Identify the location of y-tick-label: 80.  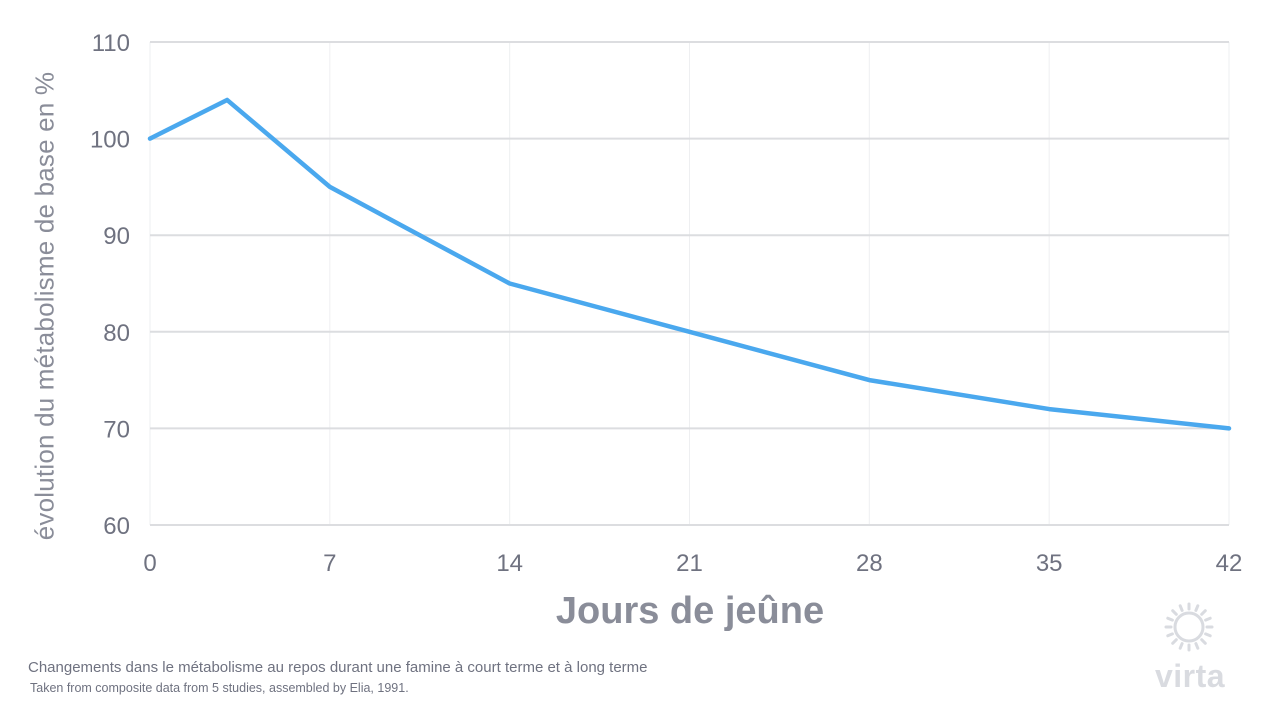
(116, 333).